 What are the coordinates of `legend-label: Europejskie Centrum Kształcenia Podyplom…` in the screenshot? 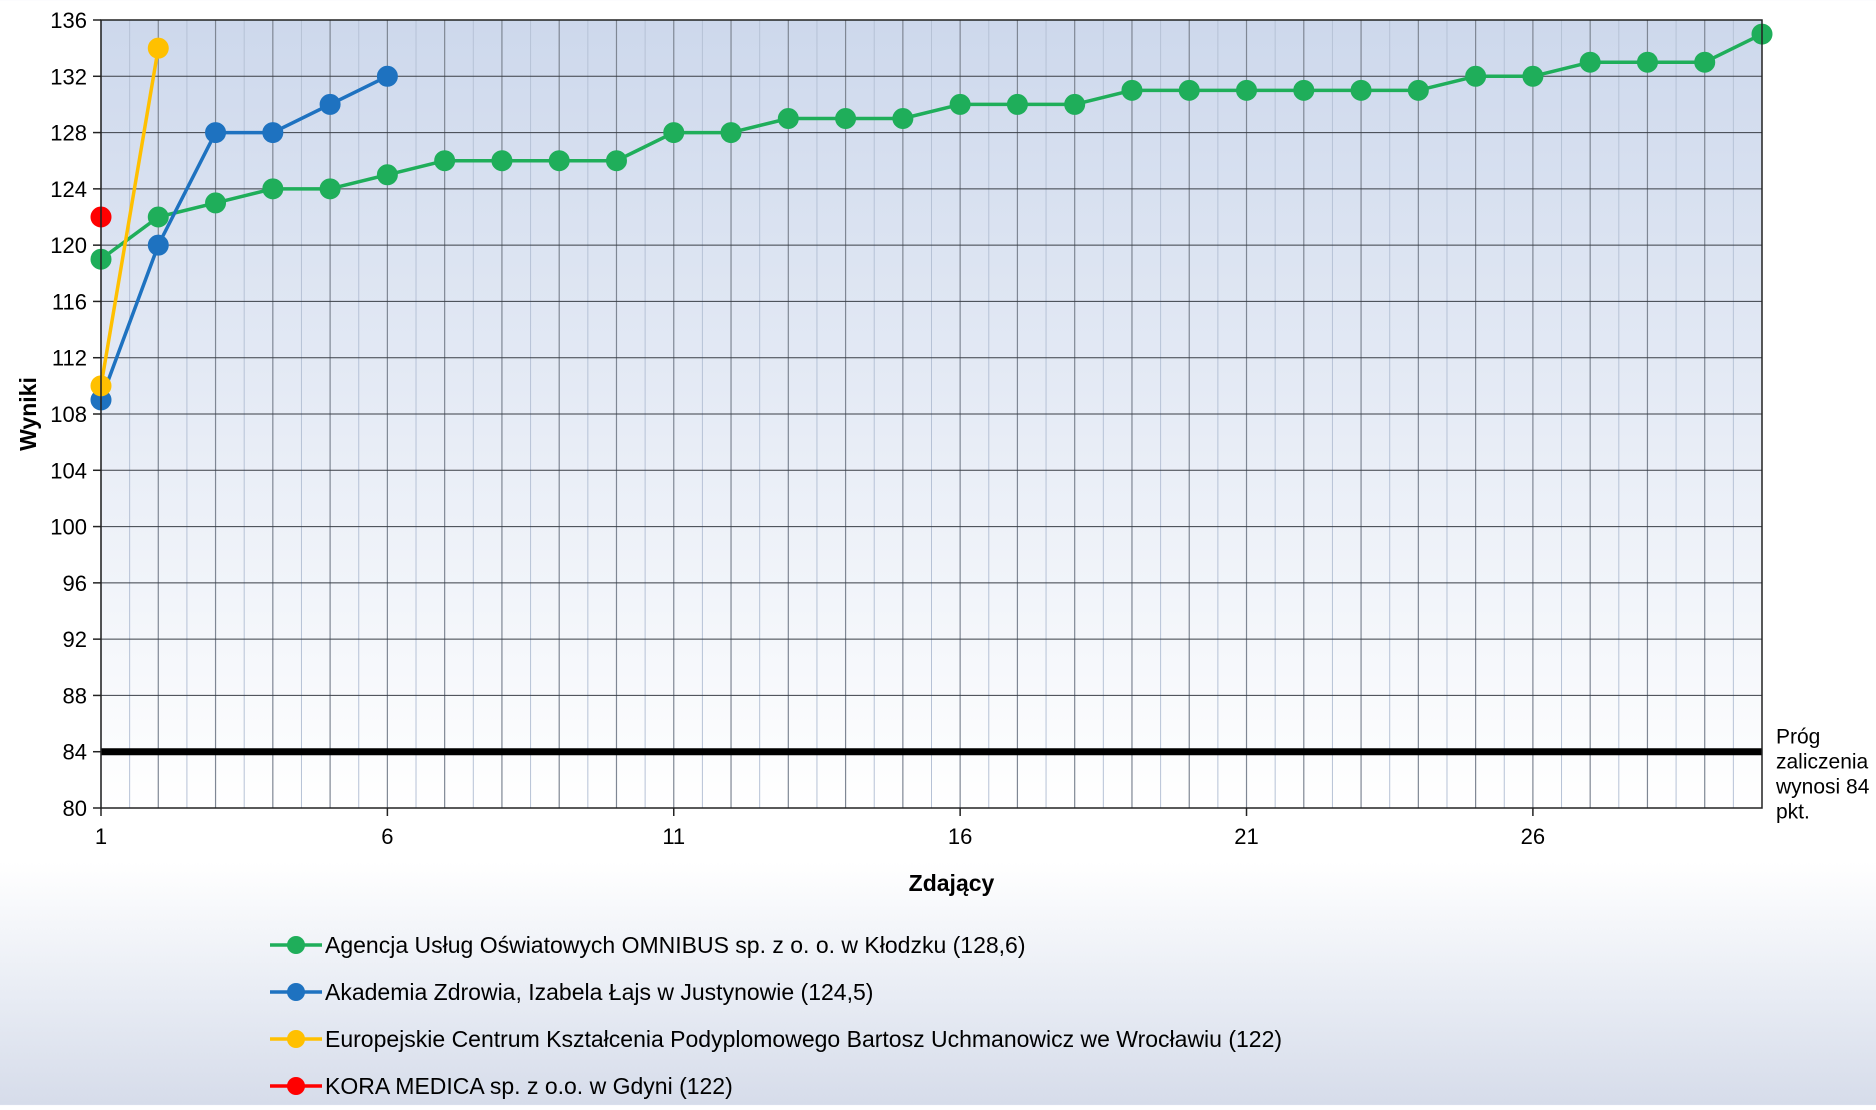 It's located at (803, 1039).